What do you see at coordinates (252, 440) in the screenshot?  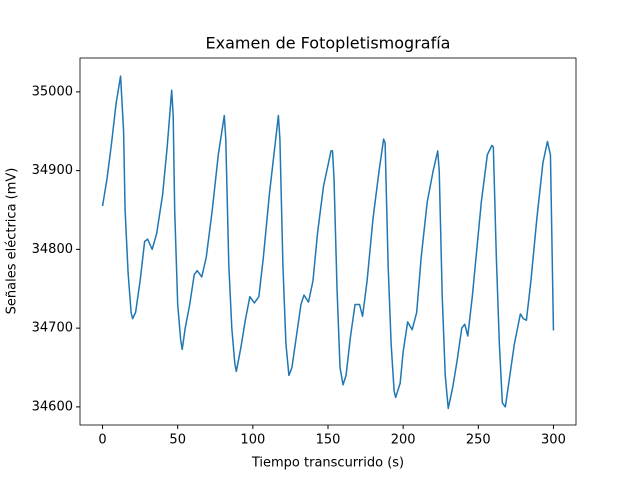 I see `x-tick-label: 100` at bounding box center [252, 440].